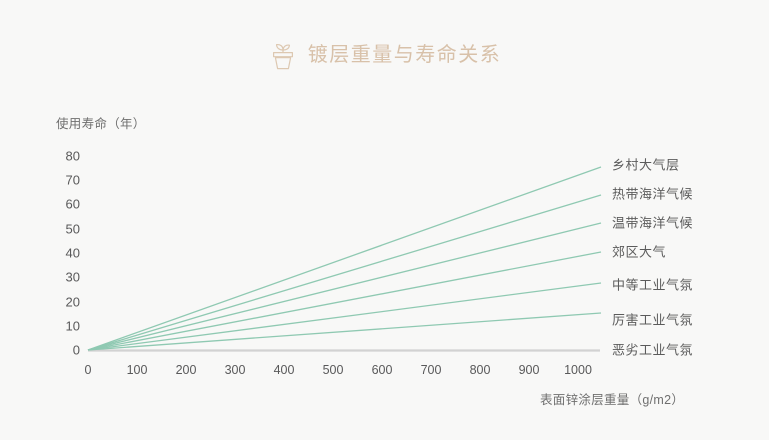  I want to click on series-label-4: 中等工业气氛, so click(653, 285).